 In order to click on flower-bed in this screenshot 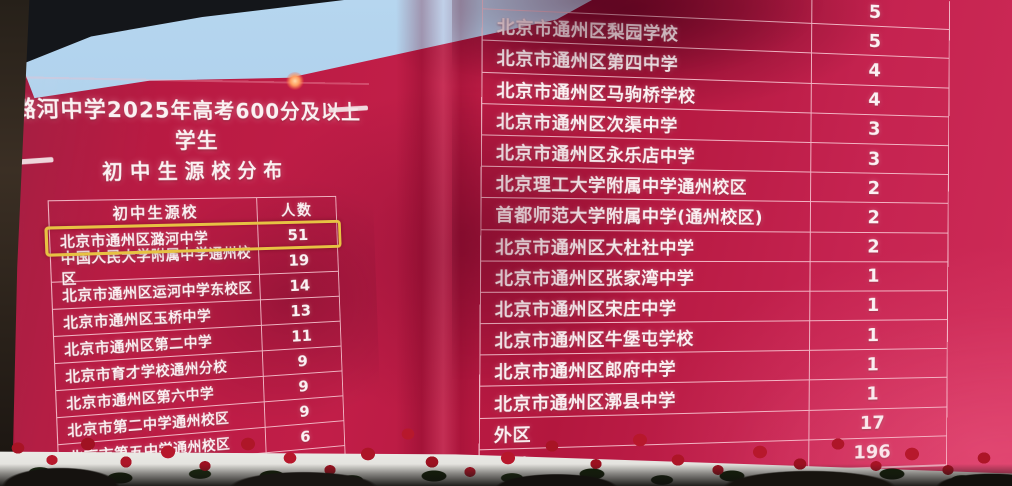, I will do `click(506, 450)`.